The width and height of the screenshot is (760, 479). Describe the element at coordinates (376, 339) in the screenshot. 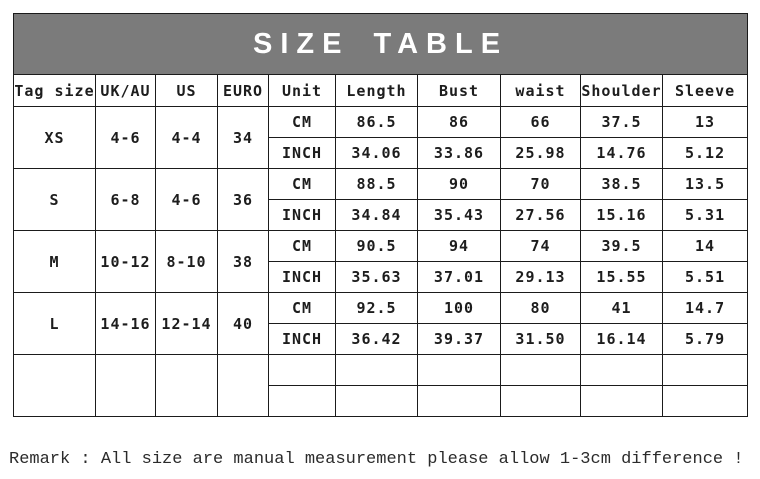

I see `cell-length: 36.42` at that location.